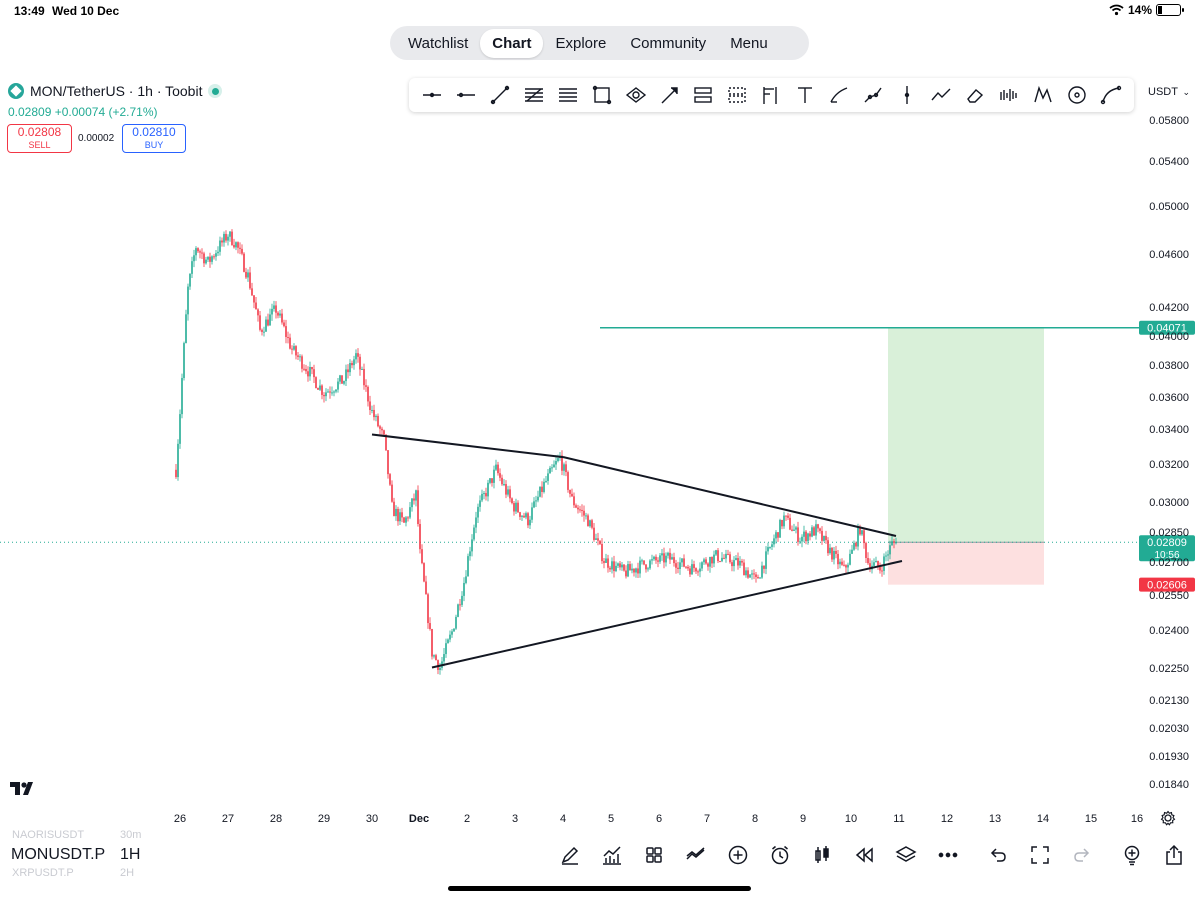  I want to click on replay-icon, so click(864, 855).